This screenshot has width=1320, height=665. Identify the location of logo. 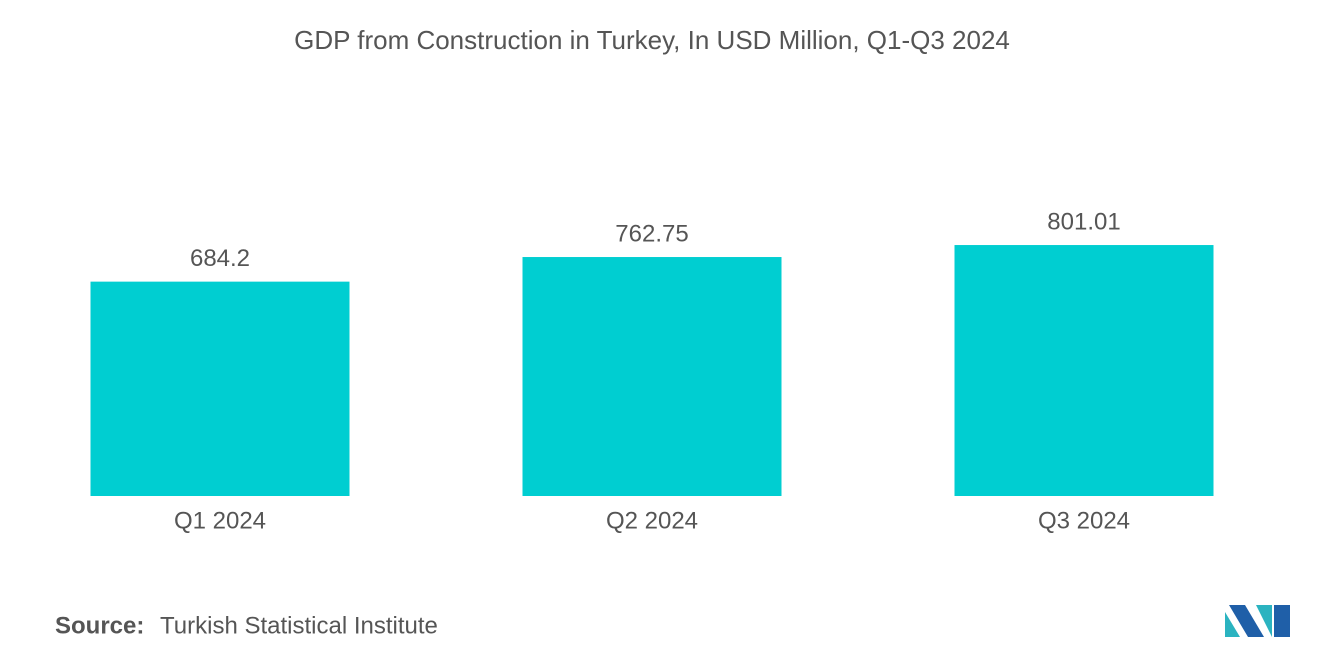
(1257, 621).